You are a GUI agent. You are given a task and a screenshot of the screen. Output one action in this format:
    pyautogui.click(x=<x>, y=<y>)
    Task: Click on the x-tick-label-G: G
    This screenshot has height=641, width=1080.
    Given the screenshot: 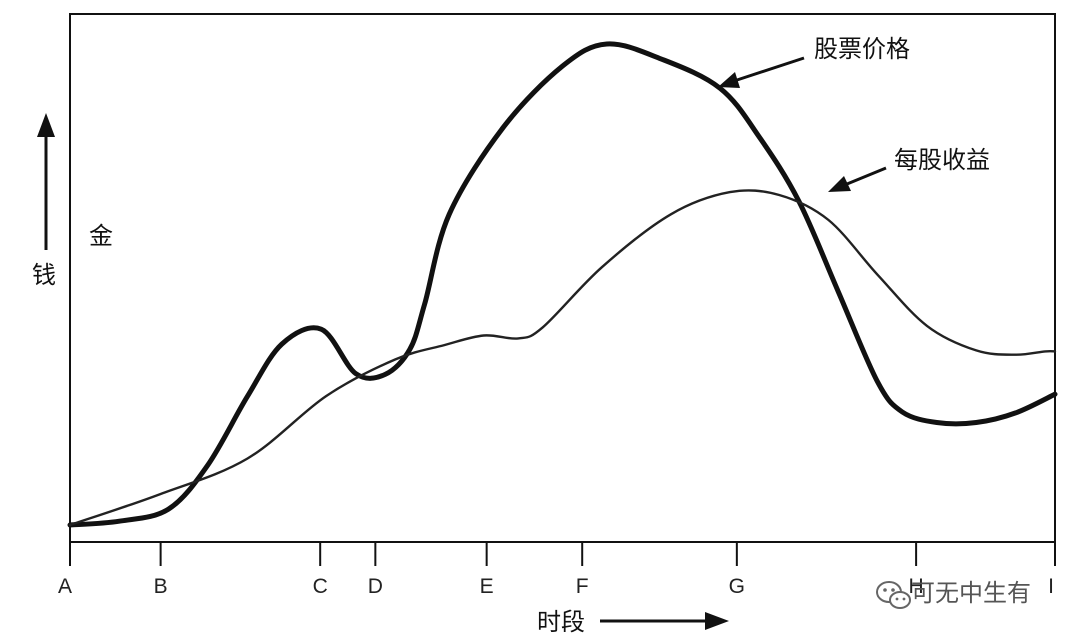 What is the action you would take?
    pyautogui.click(x=737, y=586)
    